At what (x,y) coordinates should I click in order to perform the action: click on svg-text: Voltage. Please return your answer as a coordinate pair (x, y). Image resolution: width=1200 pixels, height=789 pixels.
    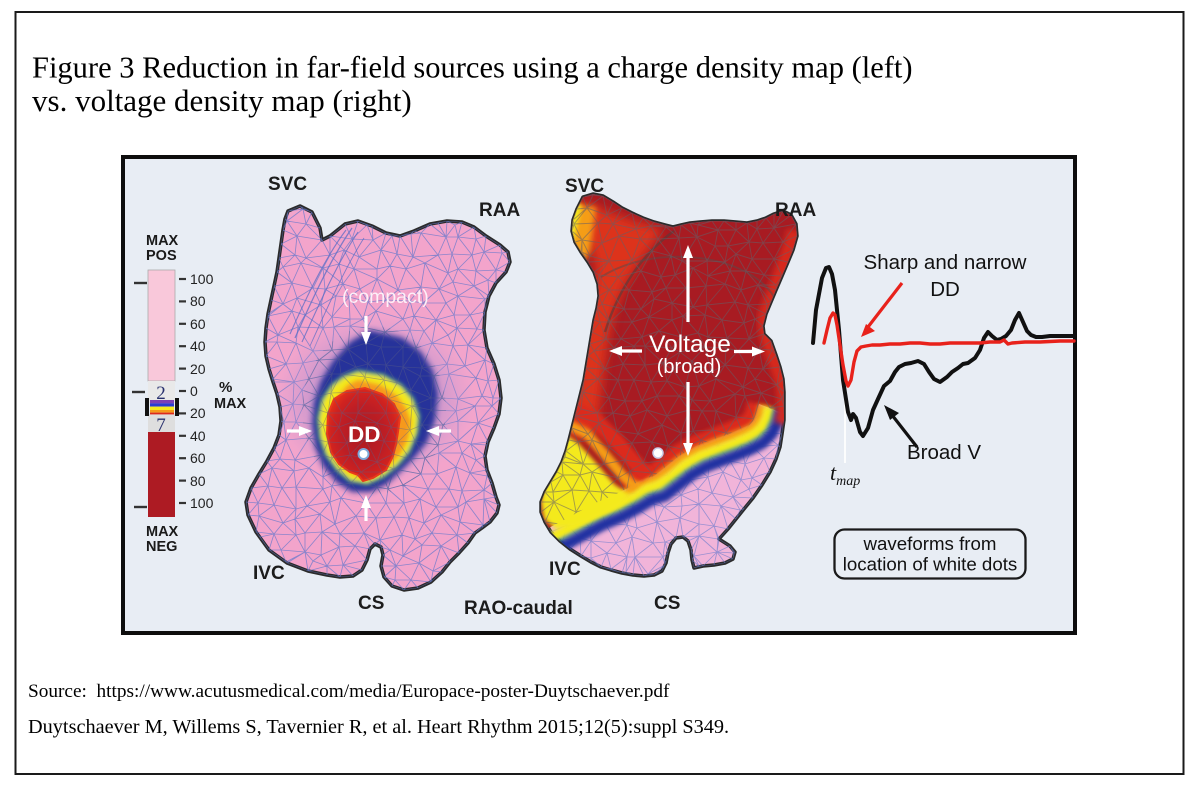
    Looking at the image, I should click on (690, 344).